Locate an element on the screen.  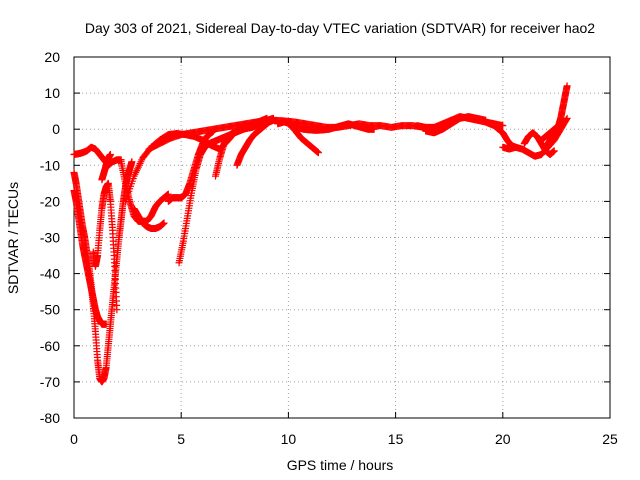
y-tick-label: -40 is located at coordinates (50, 274).